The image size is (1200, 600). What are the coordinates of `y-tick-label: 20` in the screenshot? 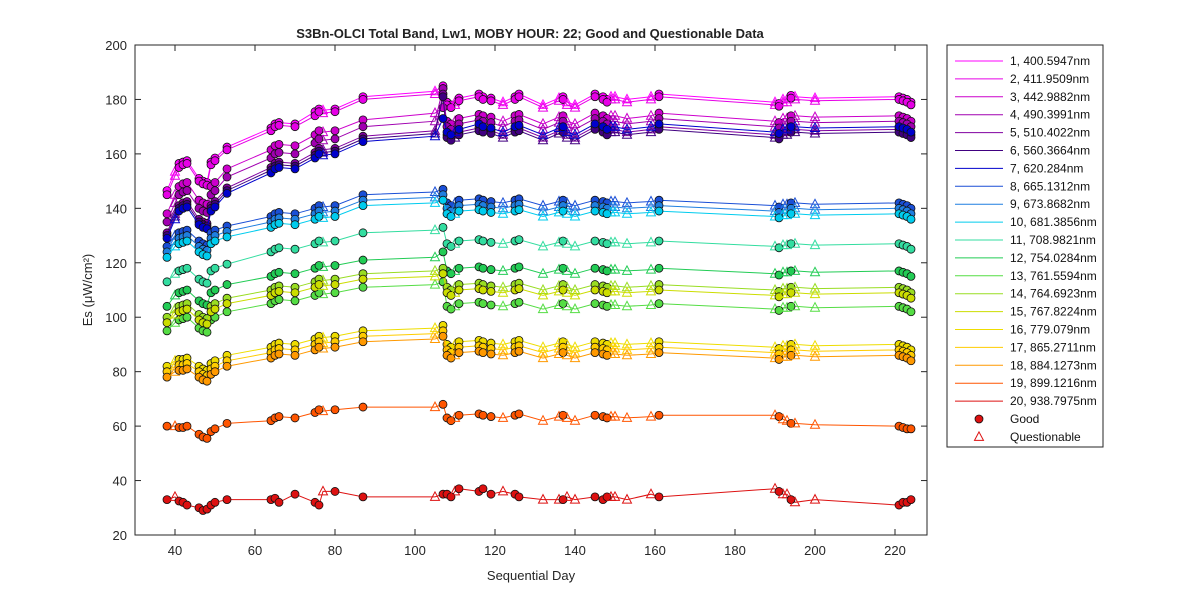 It's located at (120, 535).